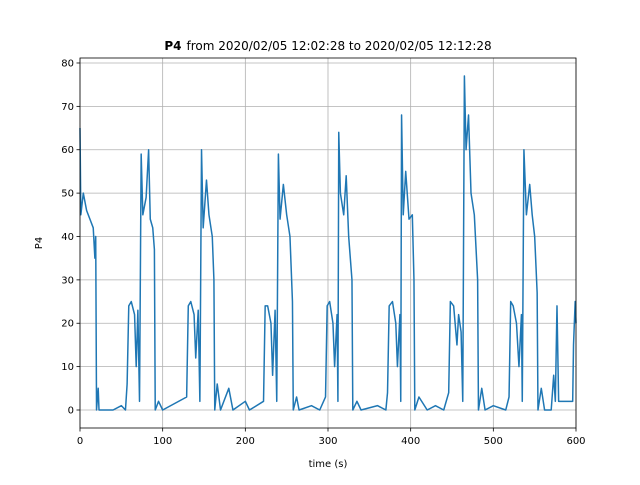 Image resolution: width=640 pixels, height=485 pixels. I want to click on y-tick-label: 10, so click(67, 367).